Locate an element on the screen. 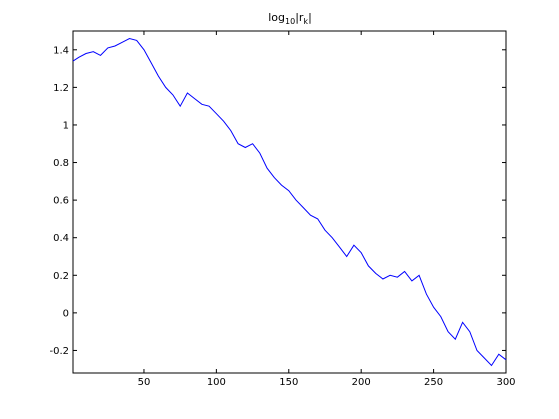 The height and width of the screenshot is (419, 559). y-tick-label: 1.2 is located at coordinates (61, 88).